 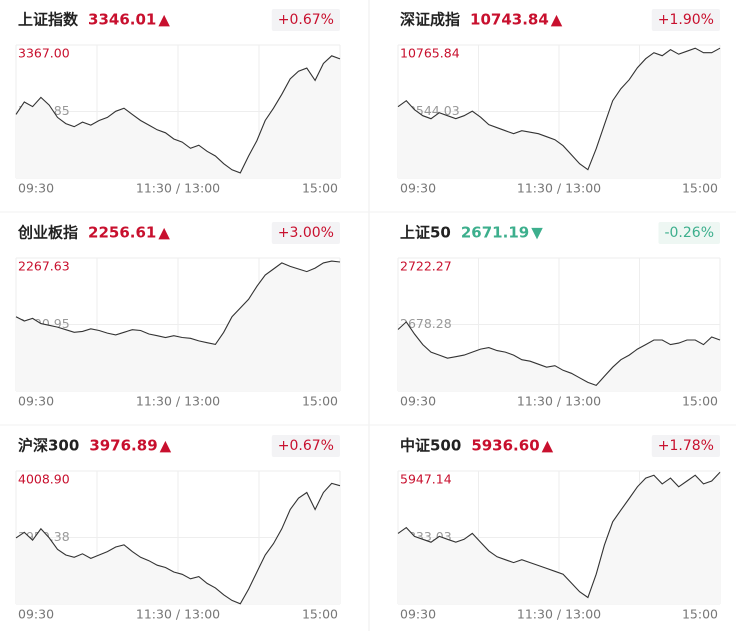 I want to click on index-price: 3346.01, so click(x=122, y=20).